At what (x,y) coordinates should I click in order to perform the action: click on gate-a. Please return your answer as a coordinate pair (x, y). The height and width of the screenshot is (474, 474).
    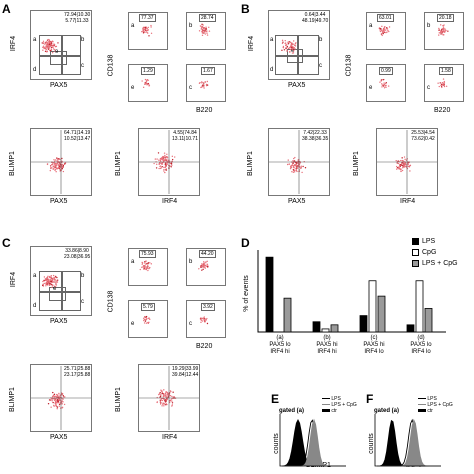
    Looking at the image, I should click on (51, 46).